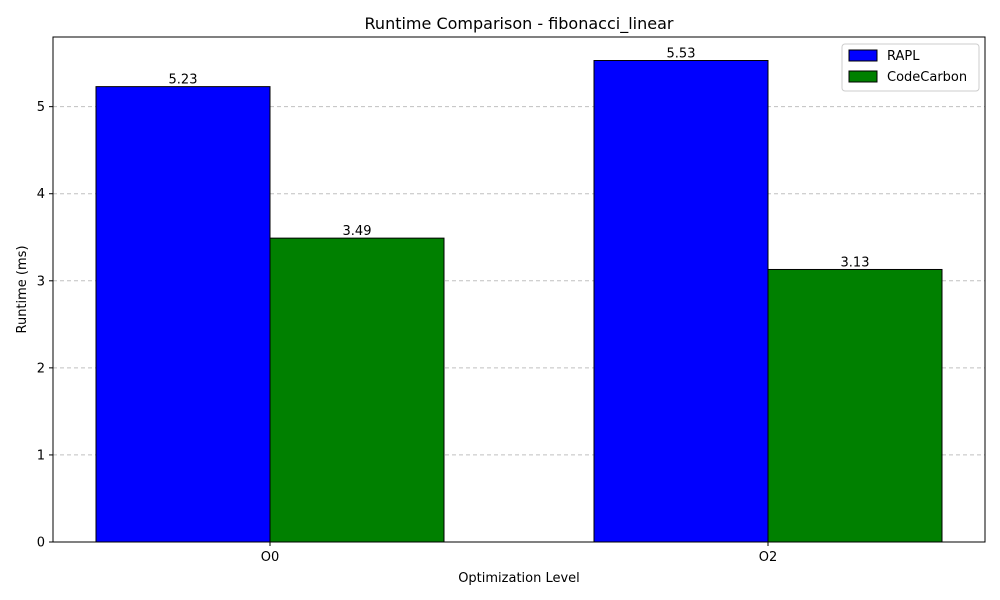 This screenshot has width=1000, height=600. I want to click on y-axis: 0 1 2 3 4 5, so click(45, 325).